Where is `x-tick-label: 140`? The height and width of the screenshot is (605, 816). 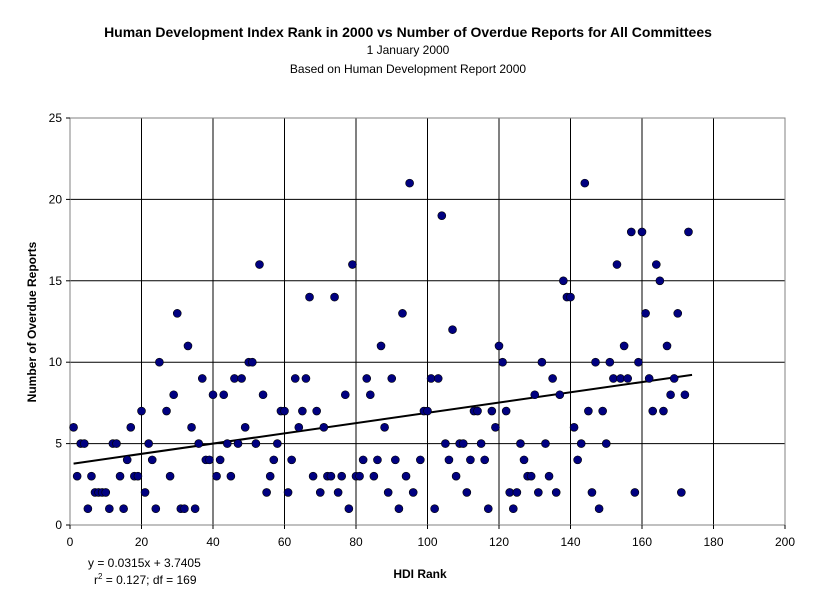 x-tick-label: 140 is located at coordinates (570, 542).